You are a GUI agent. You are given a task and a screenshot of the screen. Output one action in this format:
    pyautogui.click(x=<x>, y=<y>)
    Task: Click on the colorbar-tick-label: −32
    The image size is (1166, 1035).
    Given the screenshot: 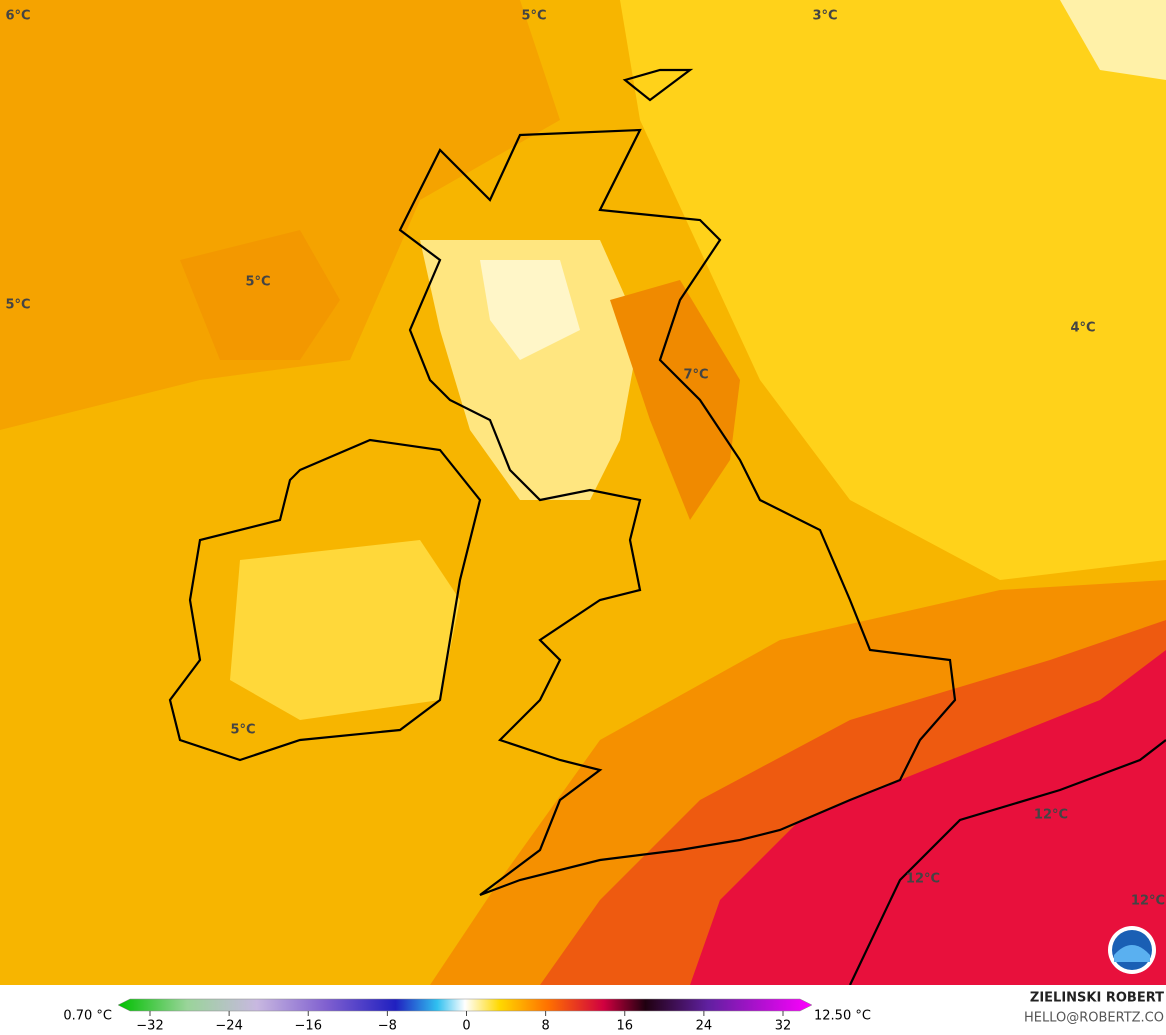 What is the action you would take?
    pyautogui.click(x=149, y=1026)
    